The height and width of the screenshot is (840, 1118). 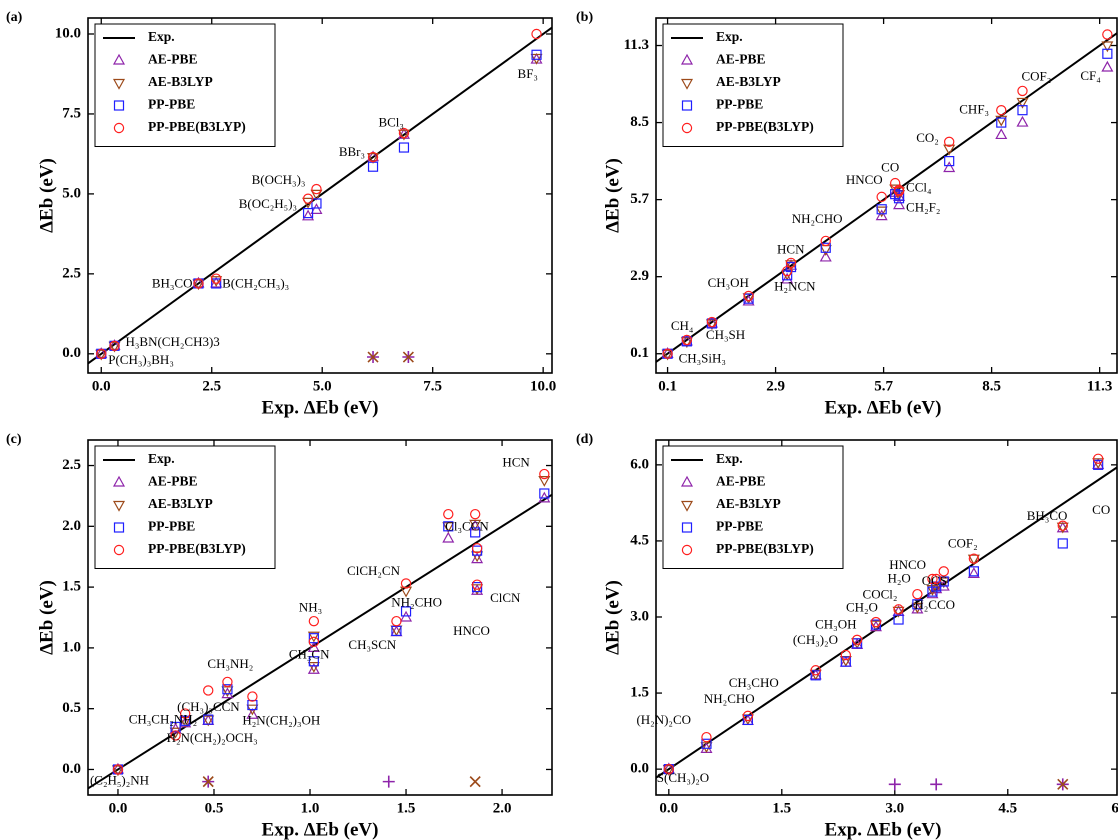 What do you see at coordinates (502, 808) in the screenshot?
I see `x-tick-label: 2.0` at bounding box center [502, 808].